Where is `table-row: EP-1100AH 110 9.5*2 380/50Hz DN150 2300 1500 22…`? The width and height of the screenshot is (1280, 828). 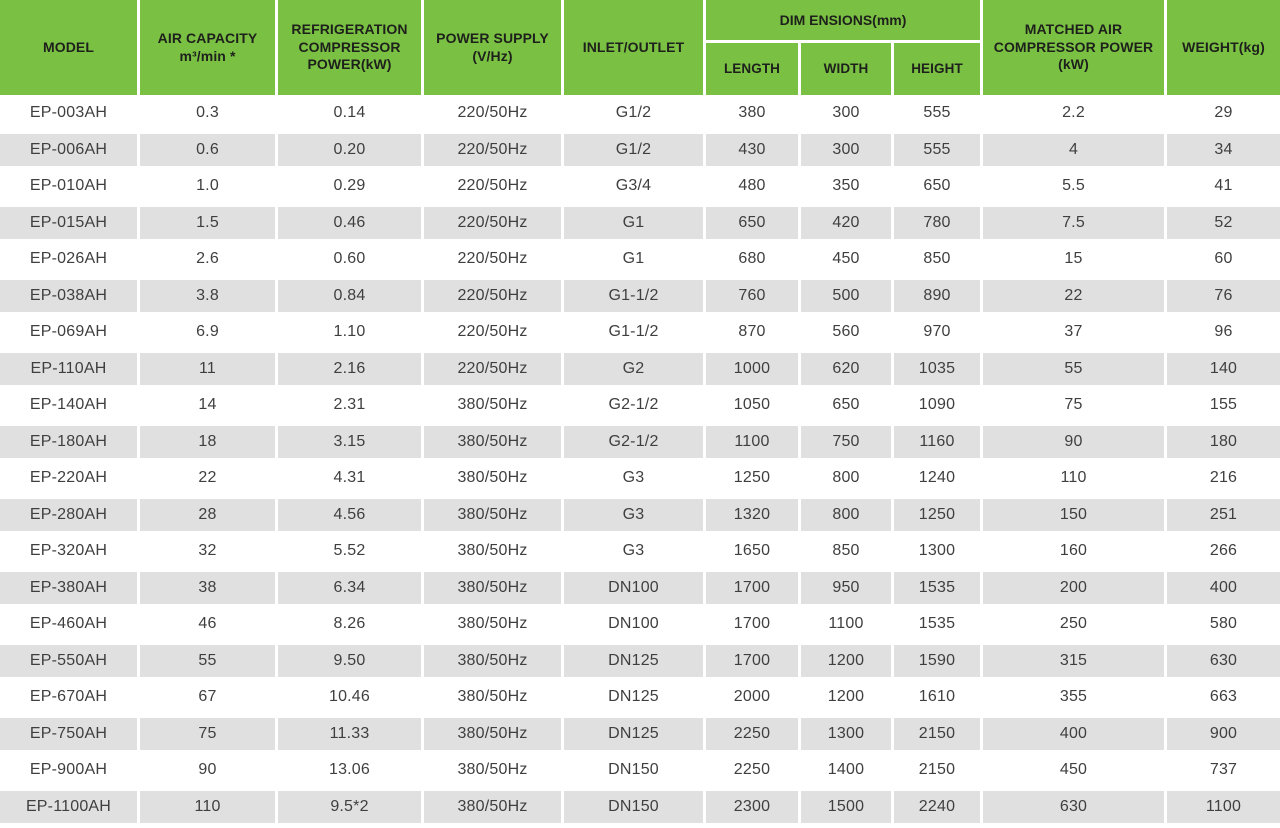 table-row: EP-1100AH 110 9.5*2 380/50Hz DN150 2300 1500 22… is located at coordinates (640, 806).